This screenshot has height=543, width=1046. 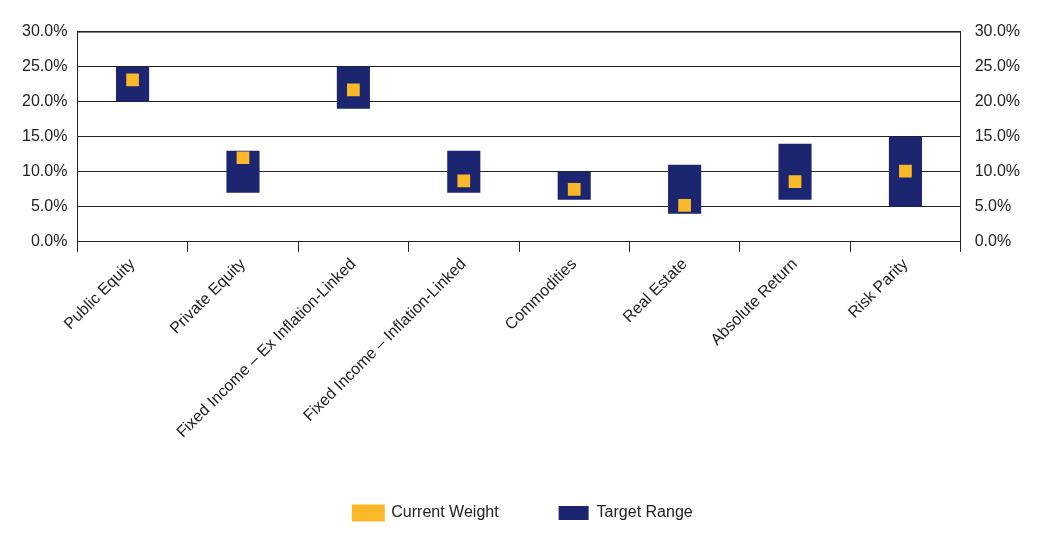 What do you see at coordinates (44, 31) in the screenshot?
I see `y-tick-label: 30.0%` at bounding box center [44, 31].